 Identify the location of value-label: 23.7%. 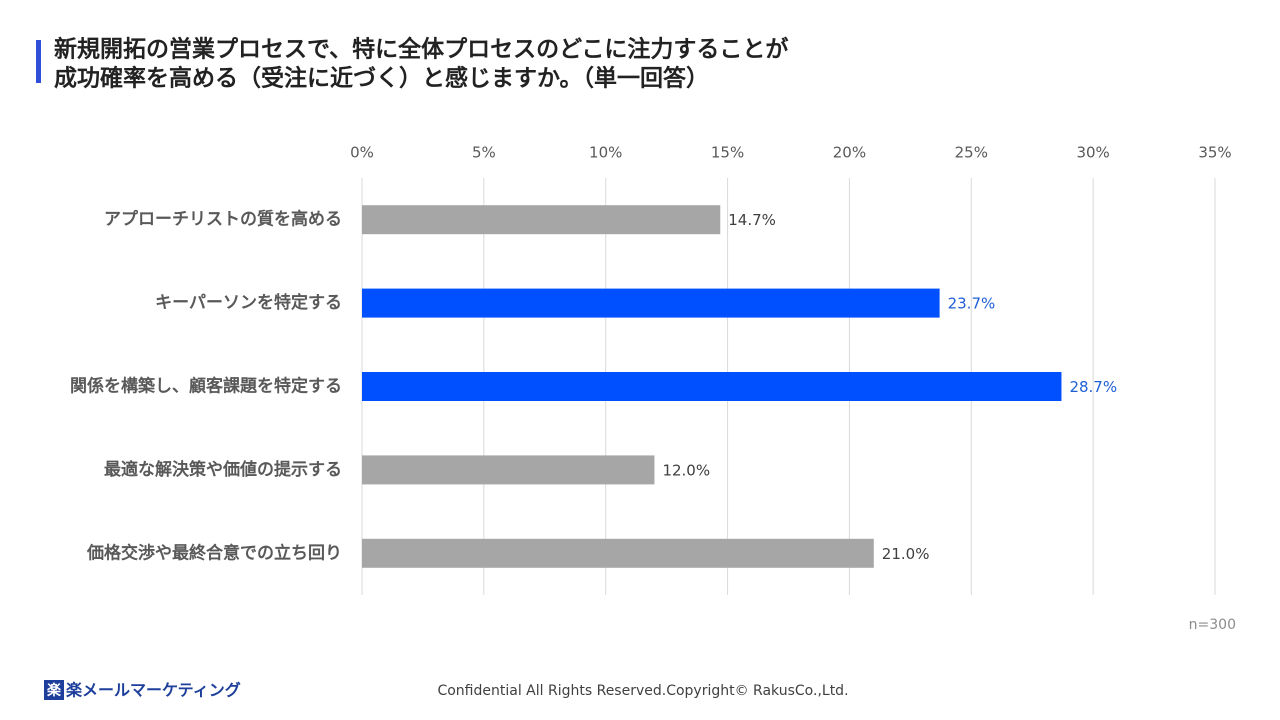
(972, 304).